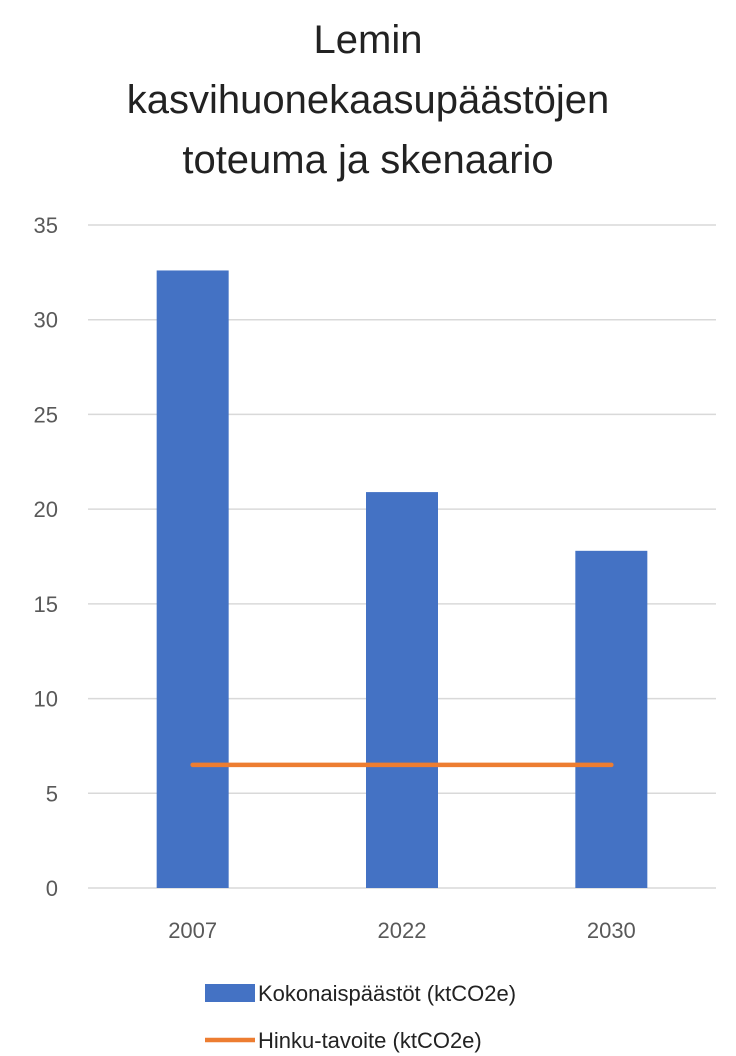  Describe the element at coordinates (46, 320) in the screenshot. I see `y-tick-label: 30` at that location.